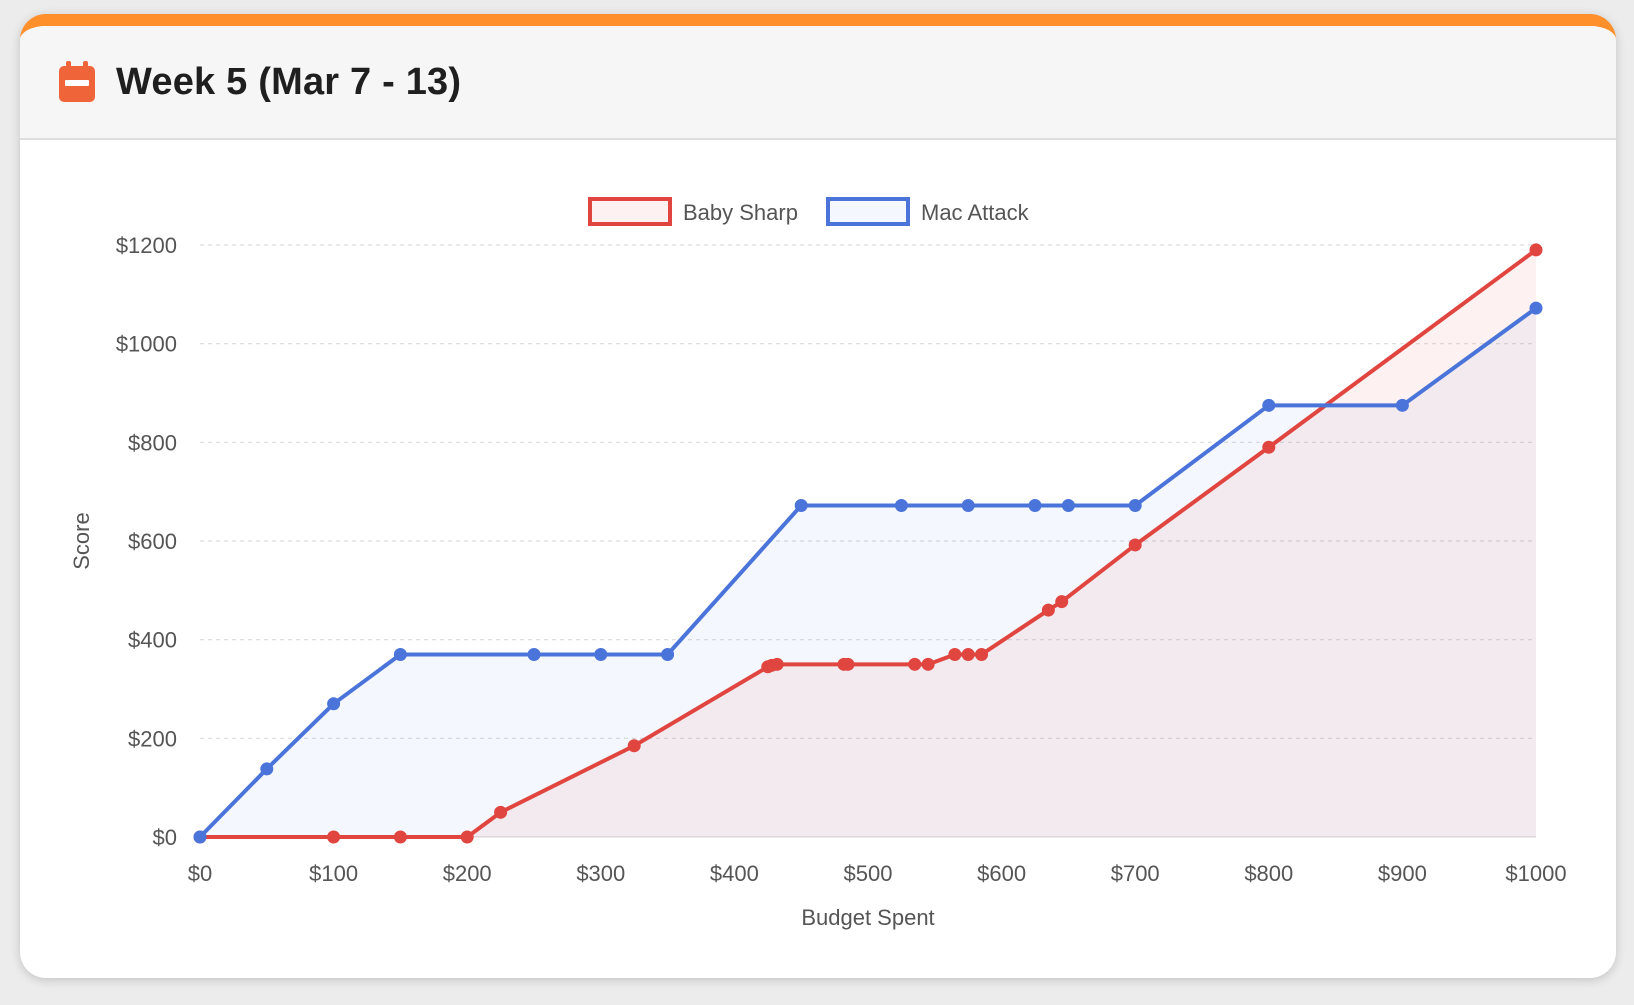 This screenshot has width=1634, height=1005. I want to click on x-tick-label: $400, so click(734, 873).